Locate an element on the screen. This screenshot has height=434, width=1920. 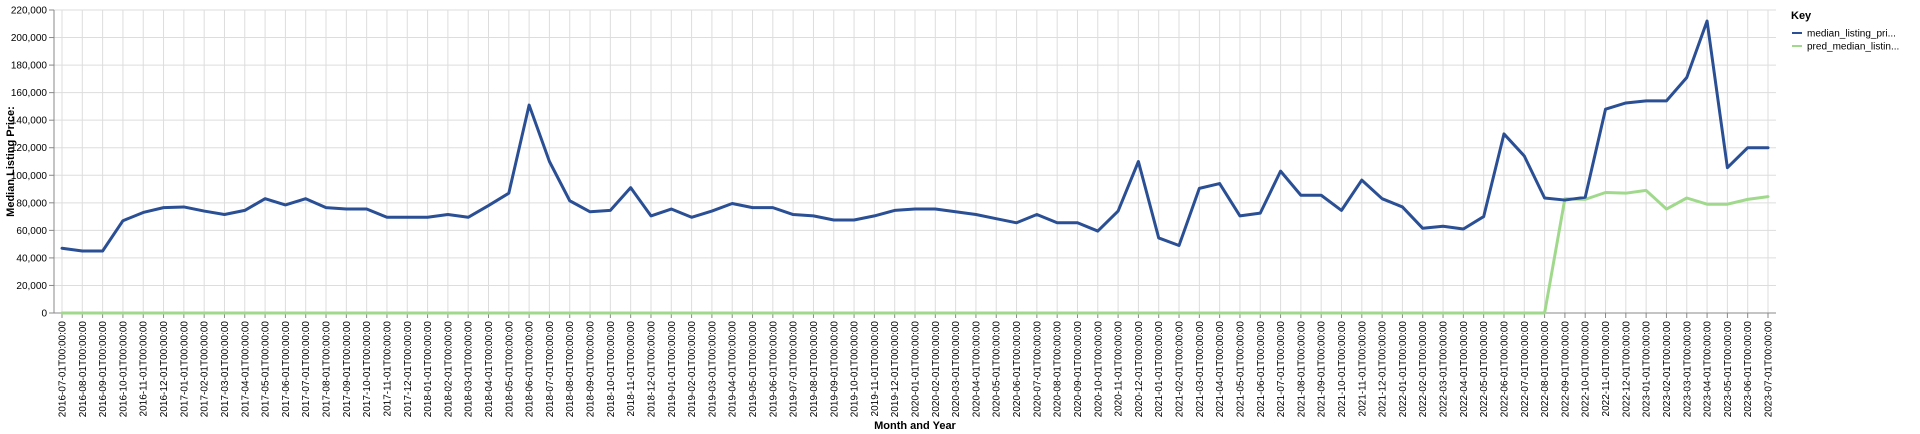
x-tick-label: 2018-02-01T00:00:00 is located at coordinates (448, 369).